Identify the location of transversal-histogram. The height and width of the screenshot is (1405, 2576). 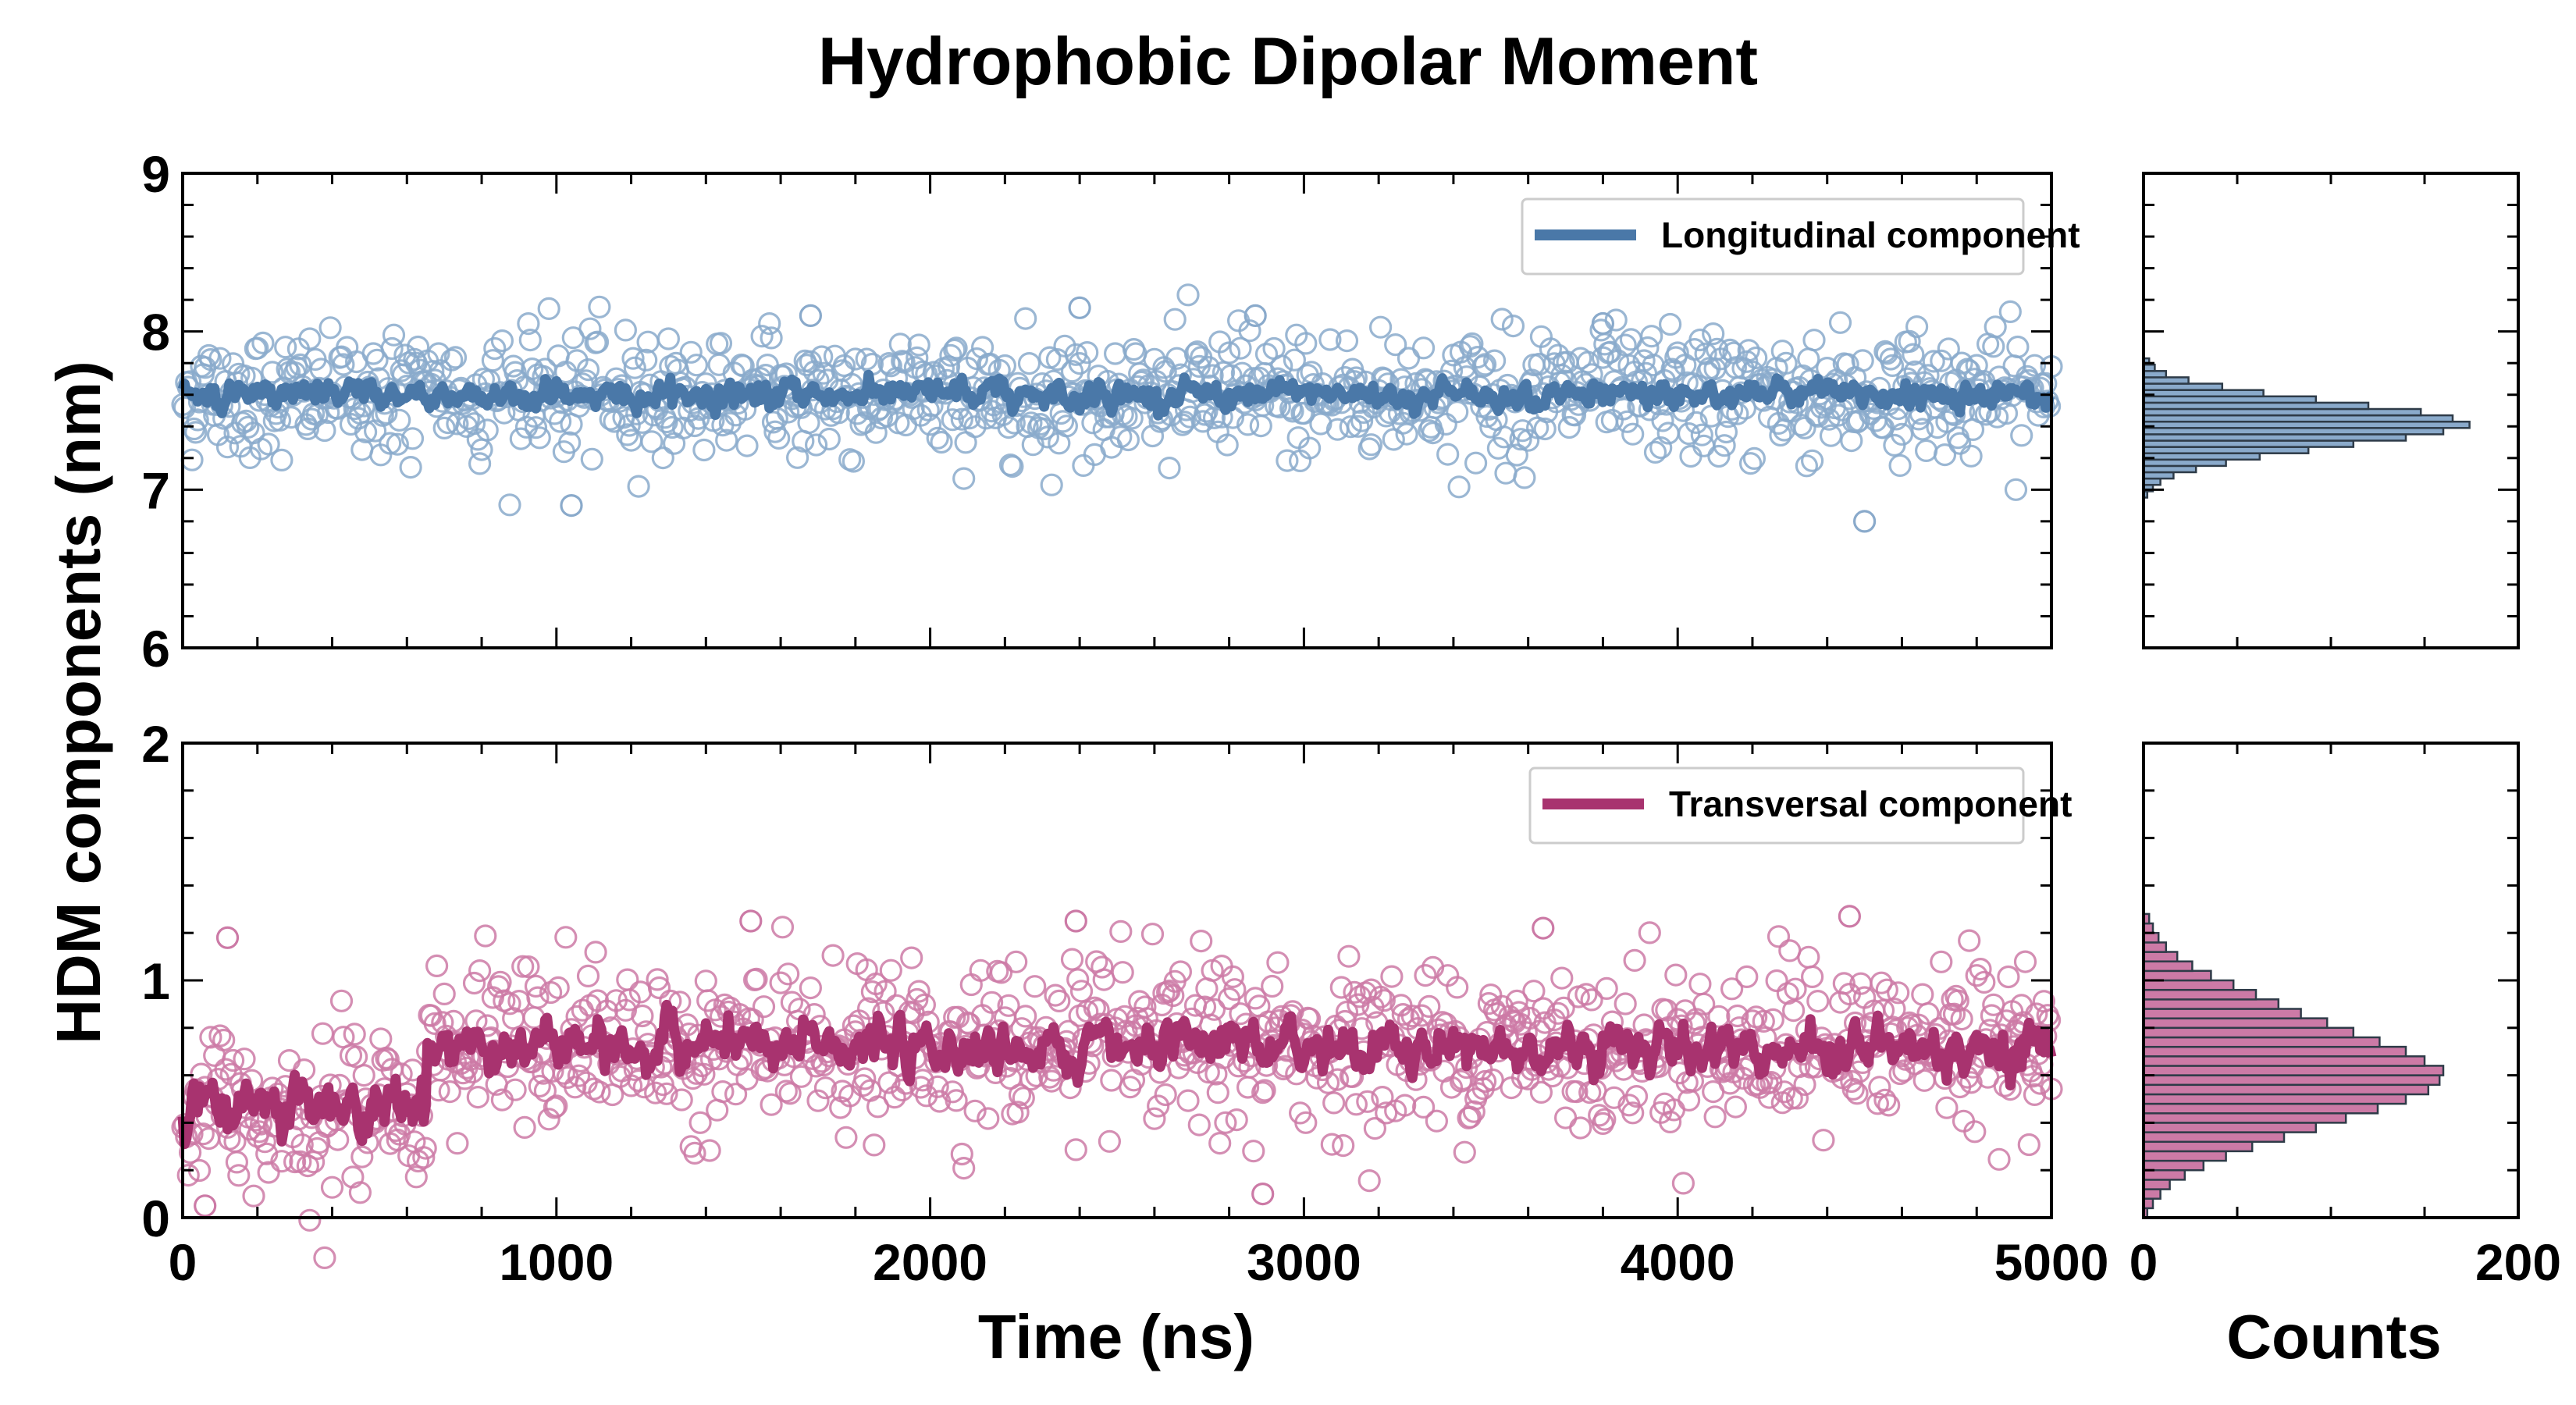
(2293, 1066).